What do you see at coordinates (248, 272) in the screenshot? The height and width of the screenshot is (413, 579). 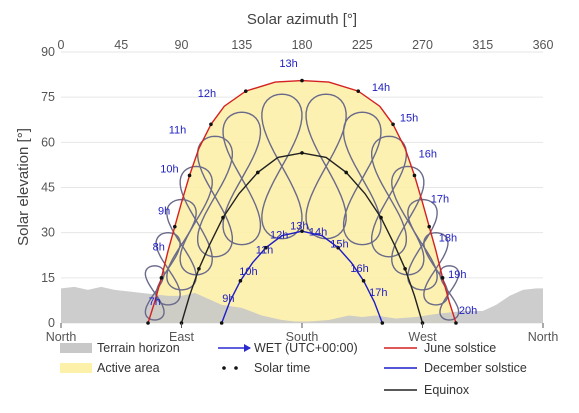 I see `winter-hour-label-10h: 10h` at bounding box center [248, 272].